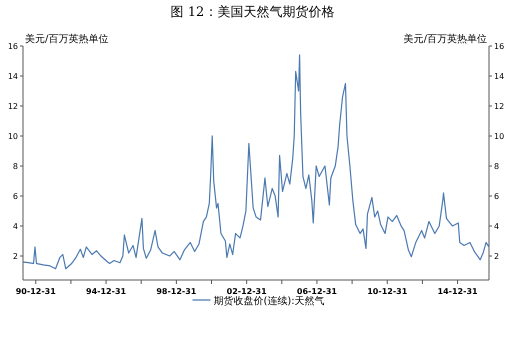  I want to click on chart-title: 图 12：美国天然气期货价格, so click(252, 12).